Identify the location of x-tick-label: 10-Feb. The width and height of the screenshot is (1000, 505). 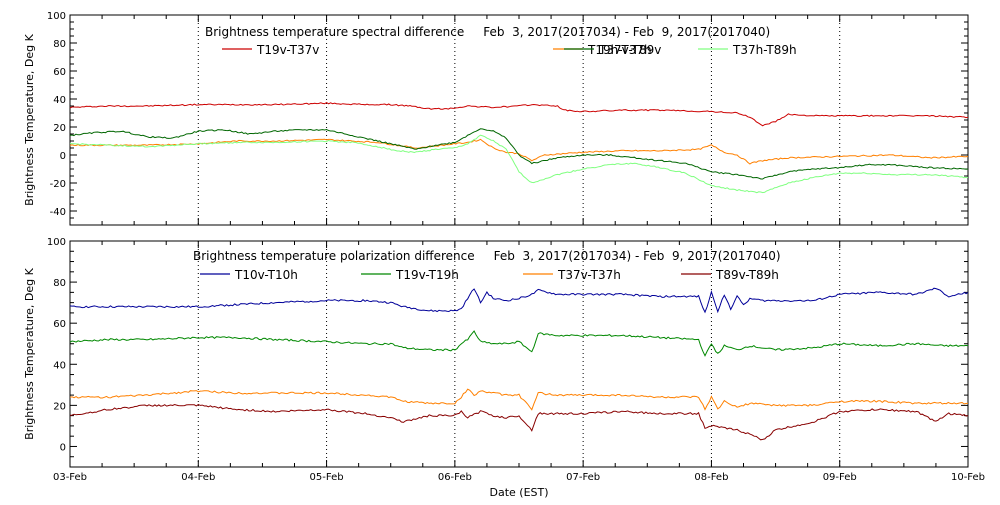
(968, 477).